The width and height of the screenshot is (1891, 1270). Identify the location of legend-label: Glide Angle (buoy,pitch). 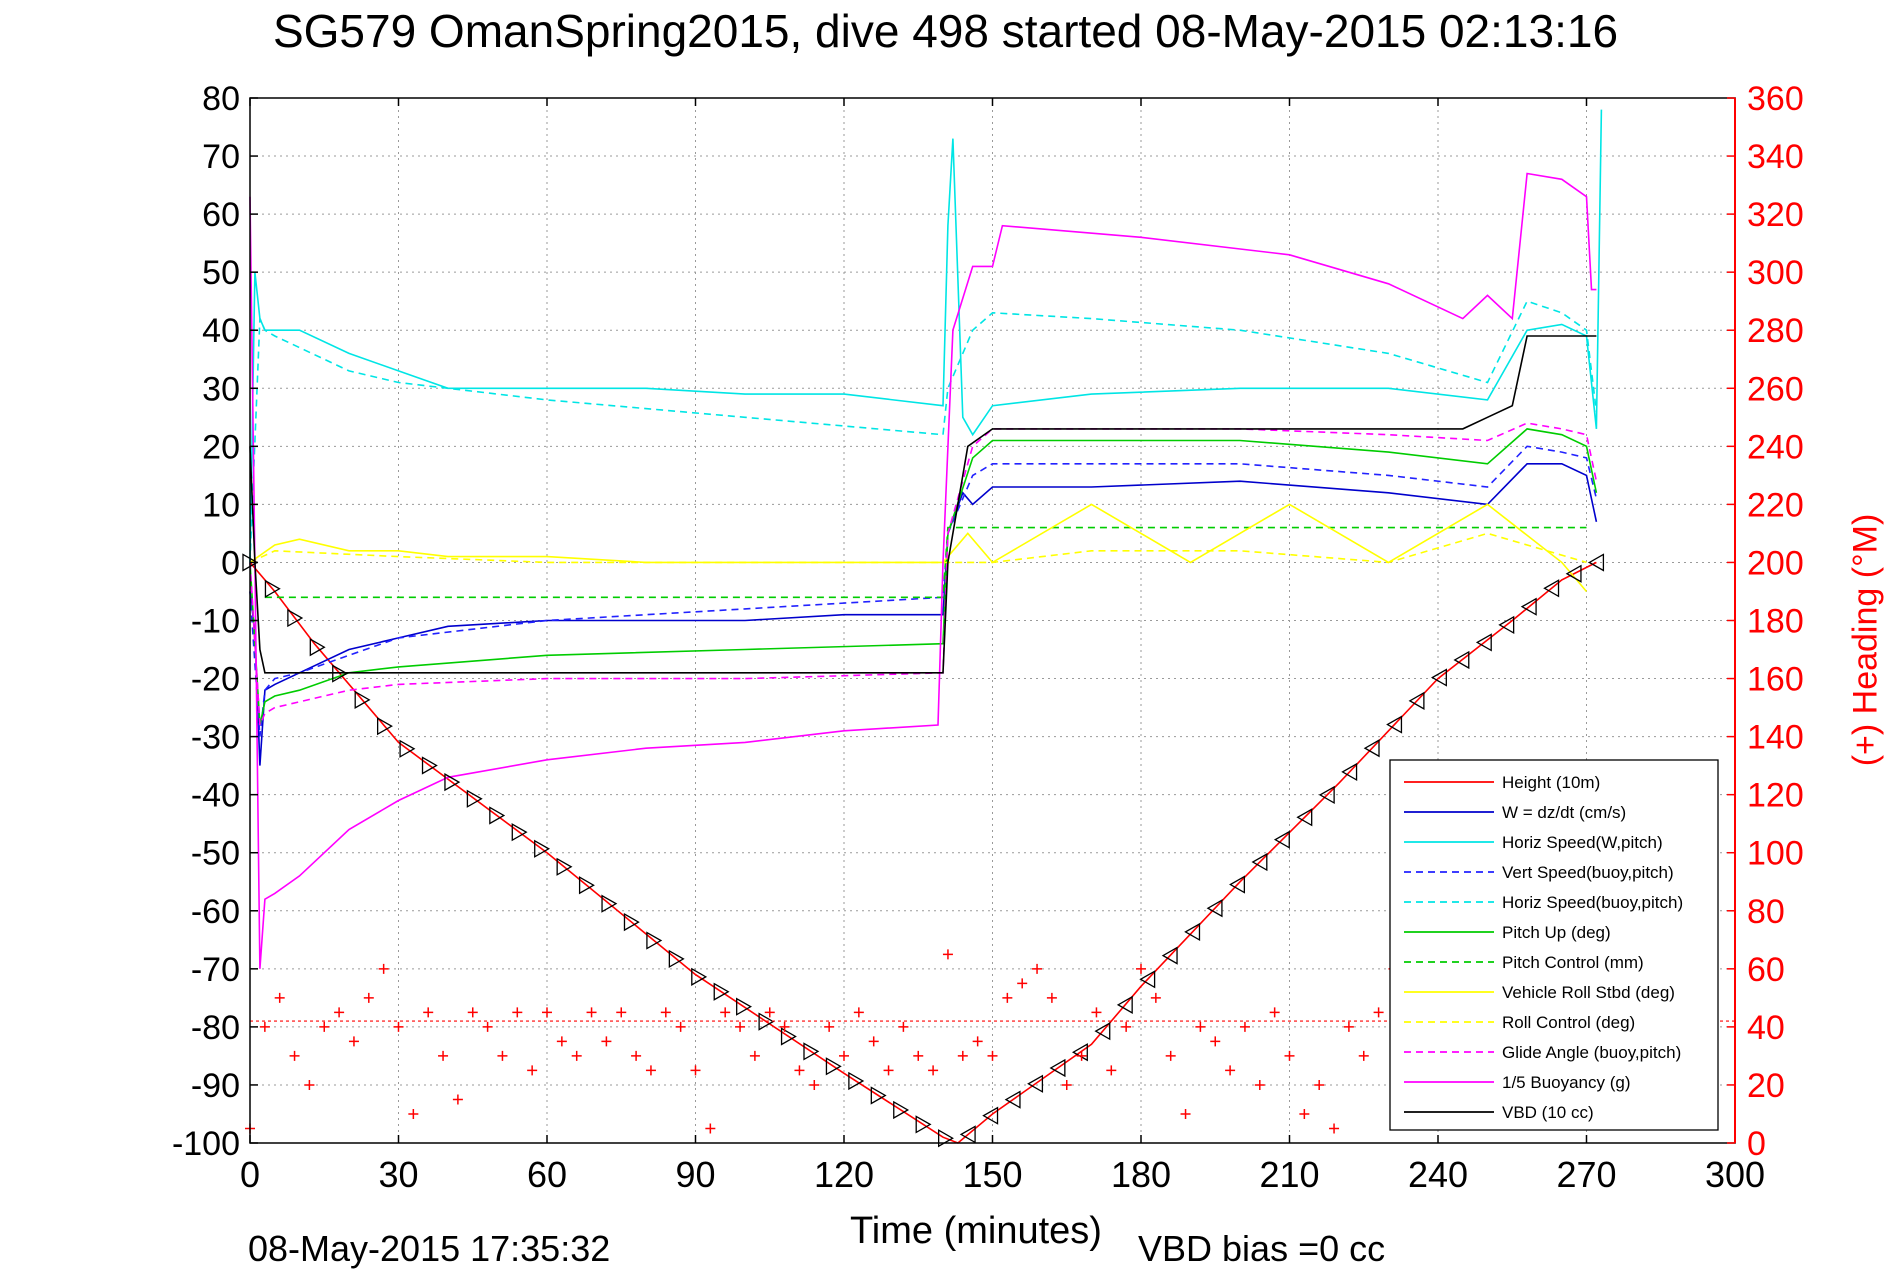
(1591, 1052).